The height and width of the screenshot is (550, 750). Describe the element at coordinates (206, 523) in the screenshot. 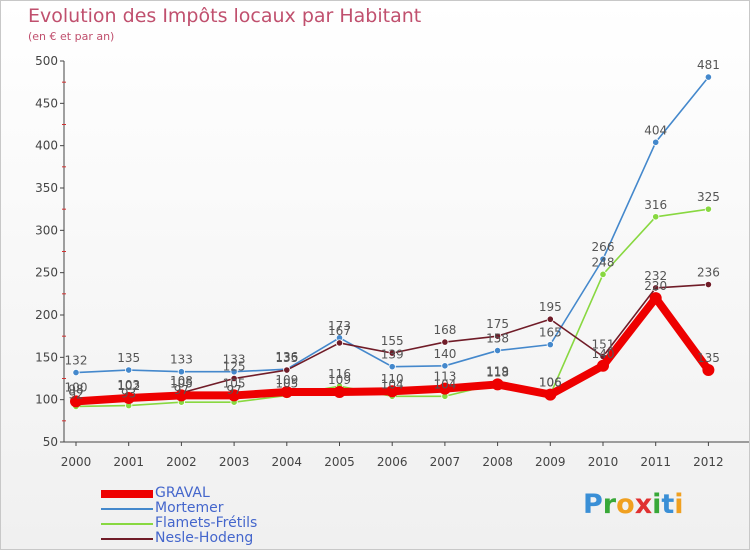

I see `legend-label-flamets-fretils: Flamets-Frétils` at that location.